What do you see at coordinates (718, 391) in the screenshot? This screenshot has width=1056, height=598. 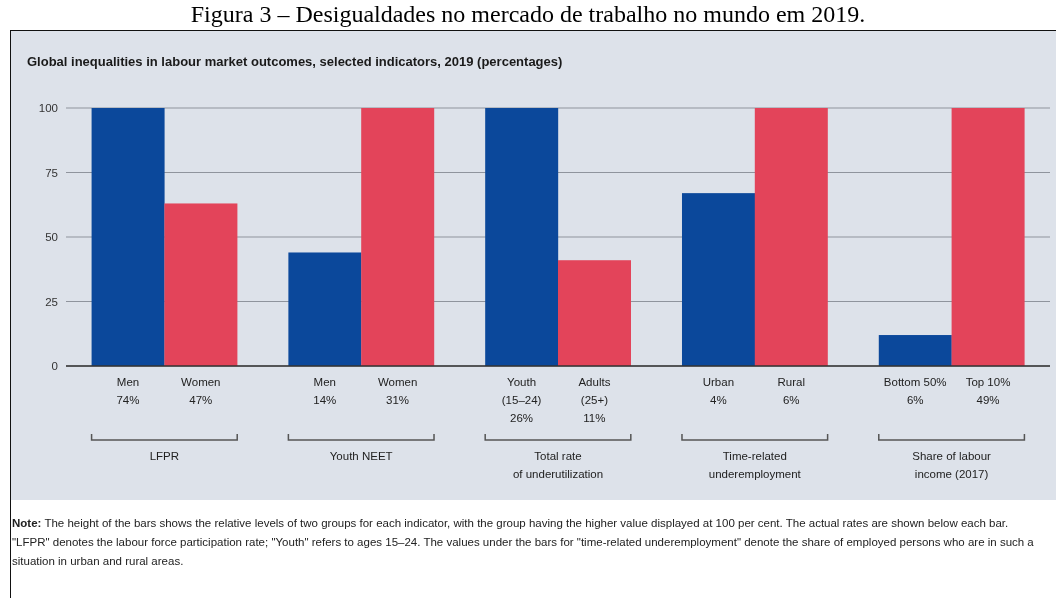 I see `x-tick-label: Urban 4%` at bounding box center [718, 391].